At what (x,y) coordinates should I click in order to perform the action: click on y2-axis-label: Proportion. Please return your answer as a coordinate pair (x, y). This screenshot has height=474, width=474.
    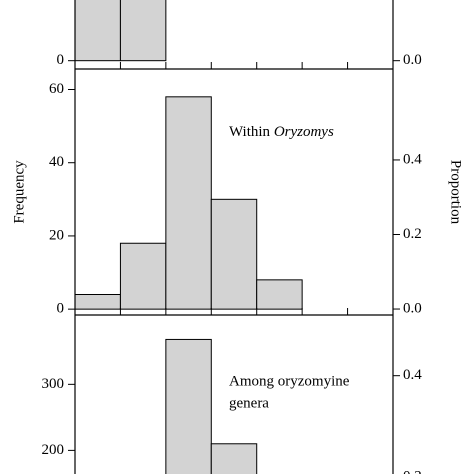
    Looking at the image, I should click on (456, 192).